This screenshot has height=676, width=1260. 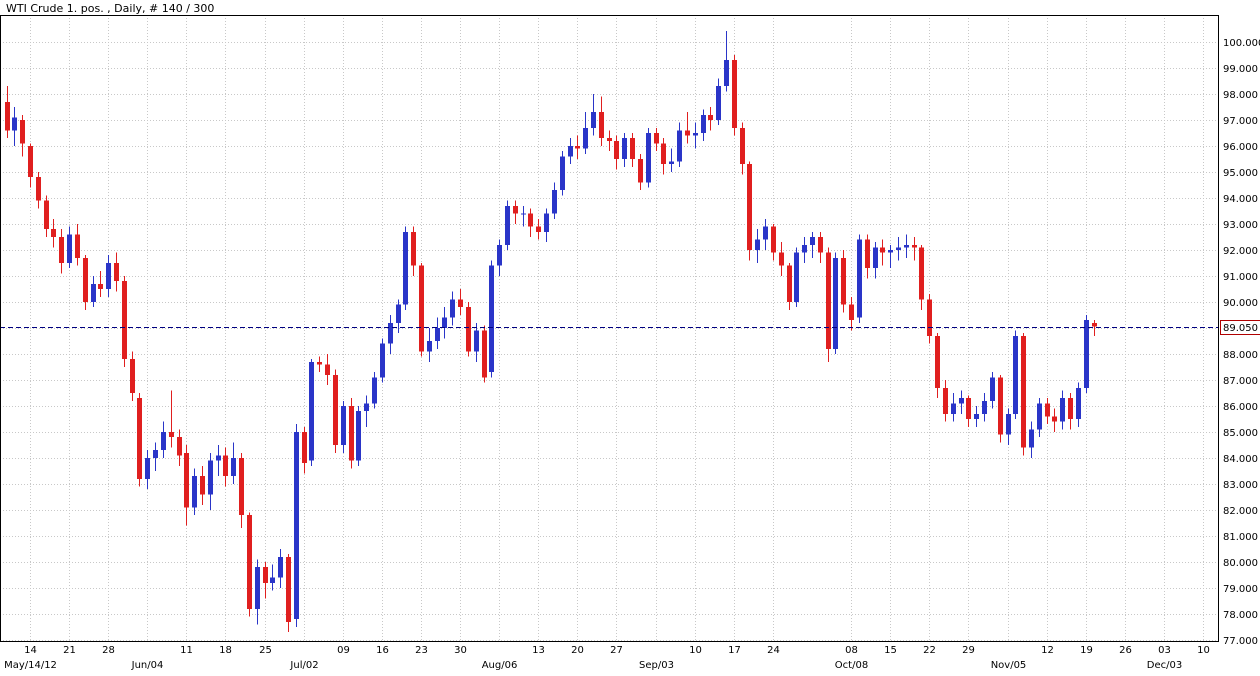 I want to click on y-axis-label: 82.000, so click(x=1240, y=511).